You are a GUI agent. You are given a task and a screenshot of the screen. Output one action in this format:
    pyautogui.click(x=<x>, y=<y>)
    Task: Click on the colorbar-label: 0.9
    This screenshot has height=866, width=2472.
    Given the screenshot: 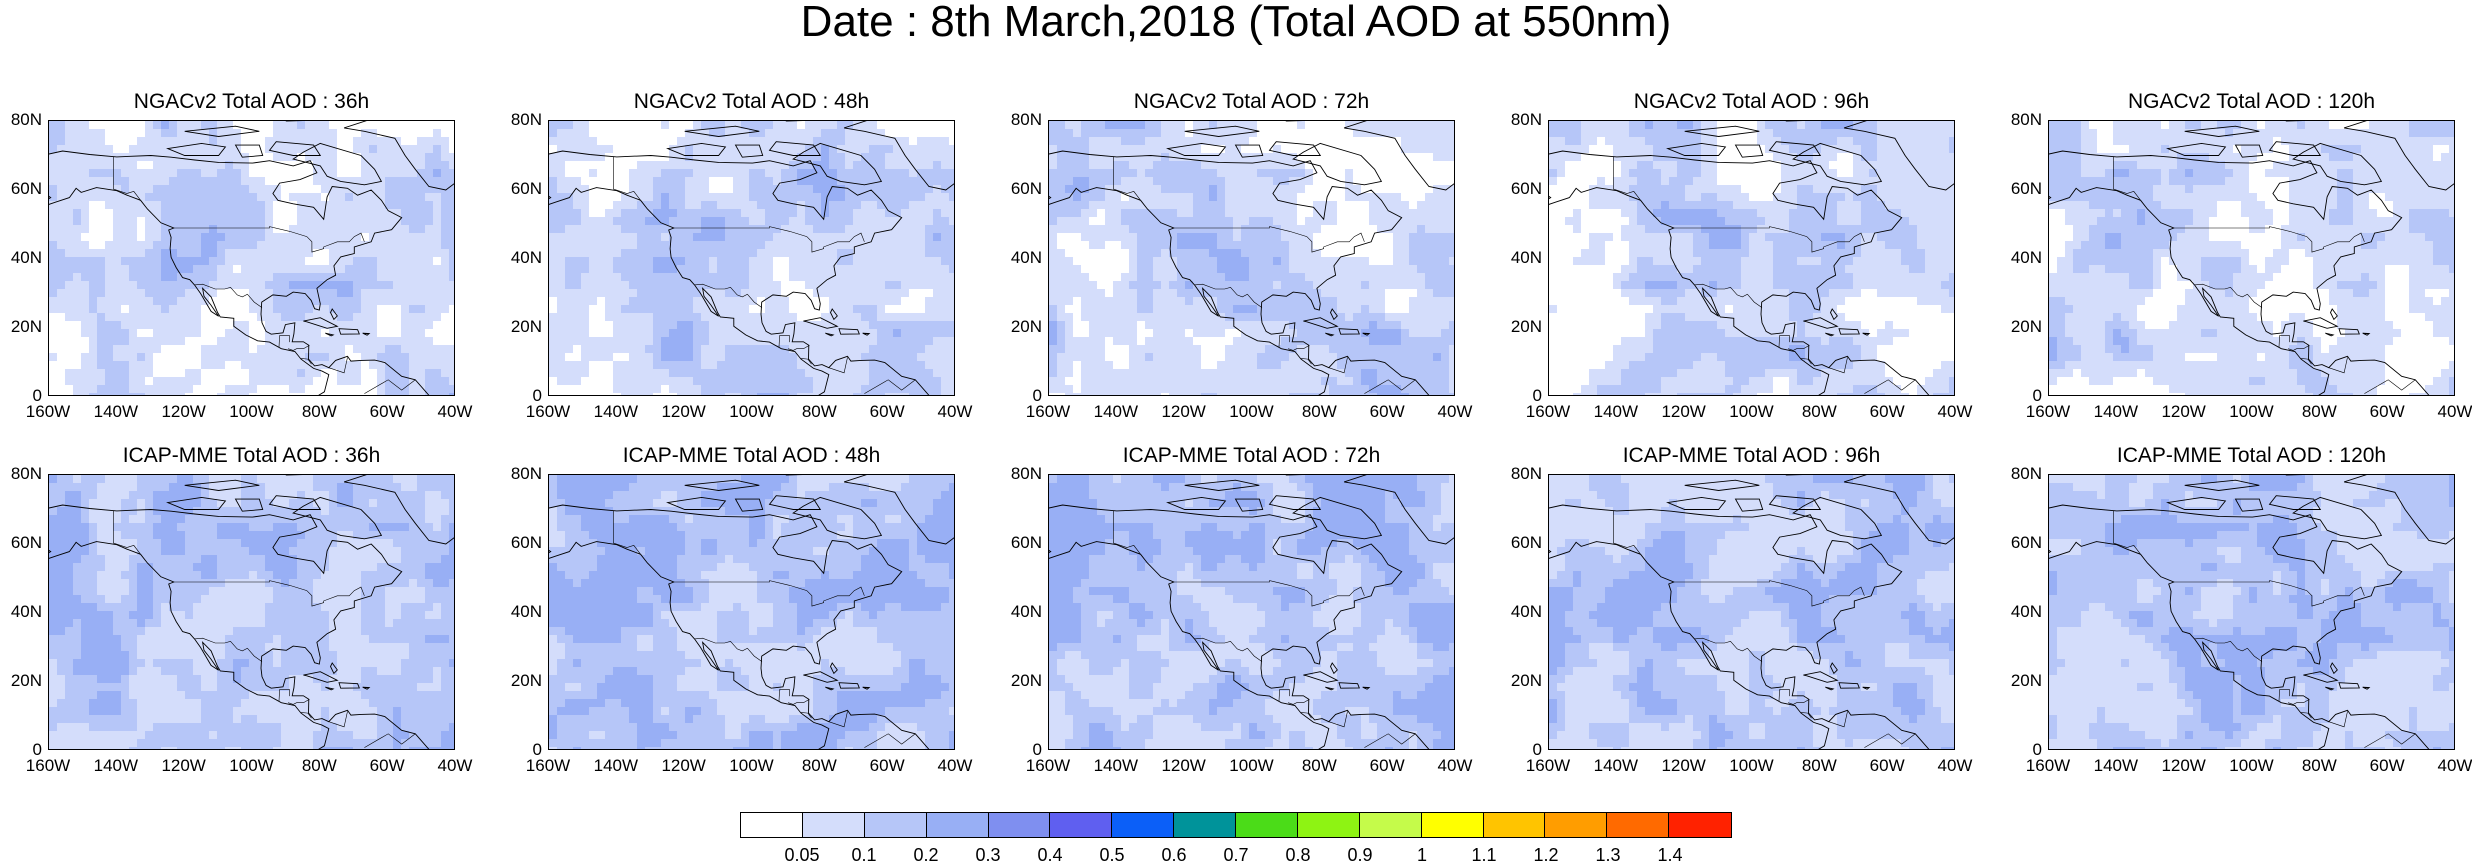 What is the action you would take?
    pyautogui.click(x=1360, y=855)
    